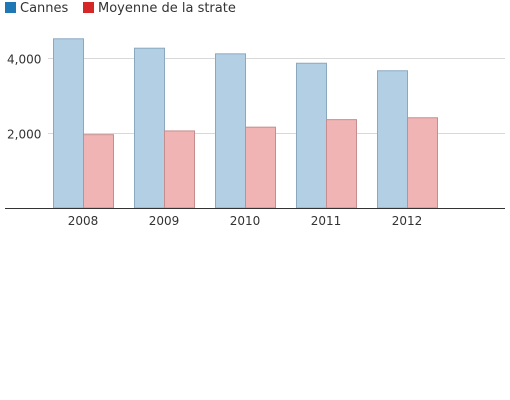  I want to click on bar-moyenne-2008, so click(98, 171).